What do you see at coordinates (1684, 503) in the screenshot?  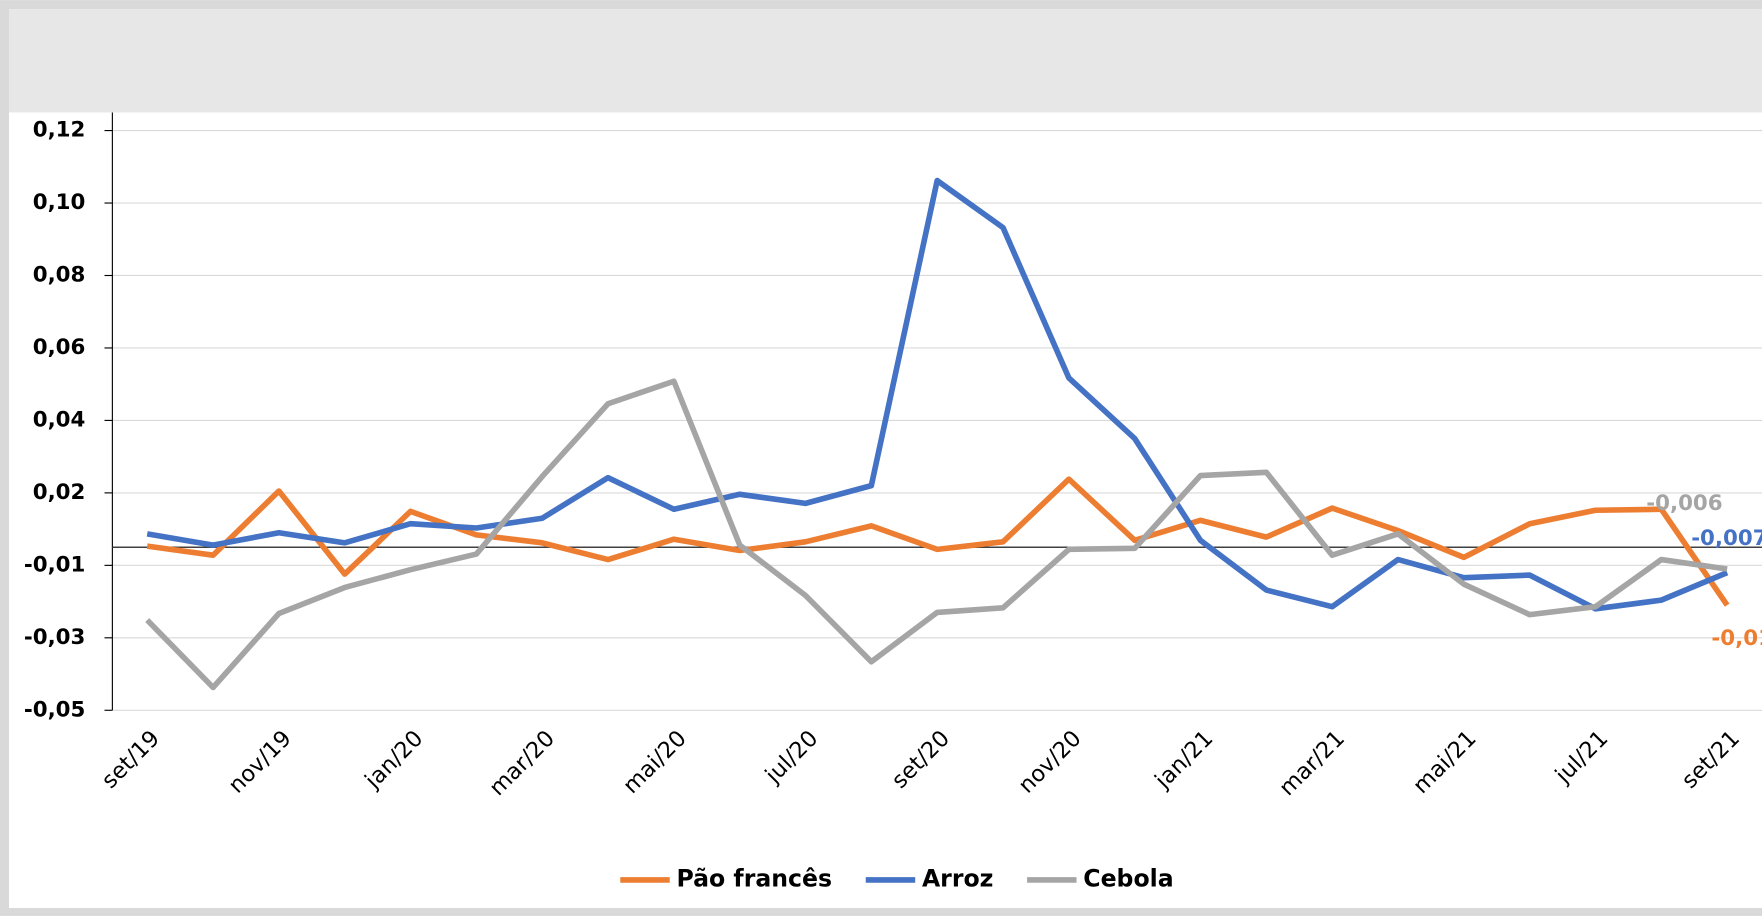 I see `data-label: -0,006` at bounding box center [1684, 503].